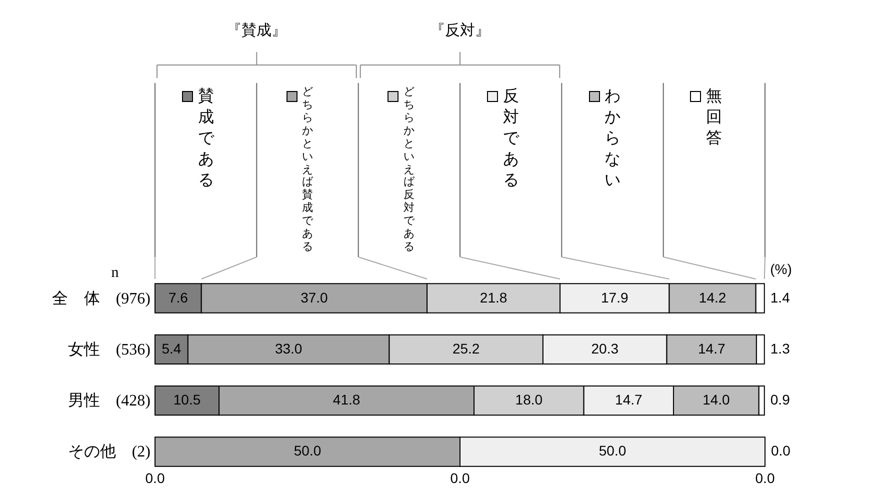 This screenshot has width=883, height=499. I want to click on y-tick-label: 全 体 (976), so click(101, 299).